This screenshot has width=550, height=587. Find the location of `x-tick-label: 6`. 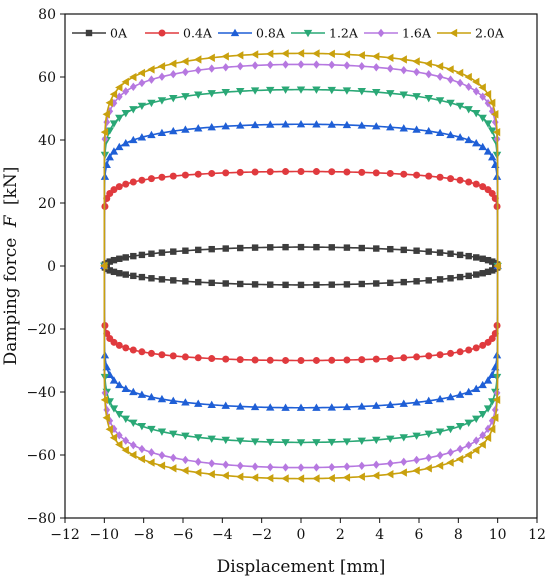

x-tick-label: 6 is located at coordinates (419, 535).